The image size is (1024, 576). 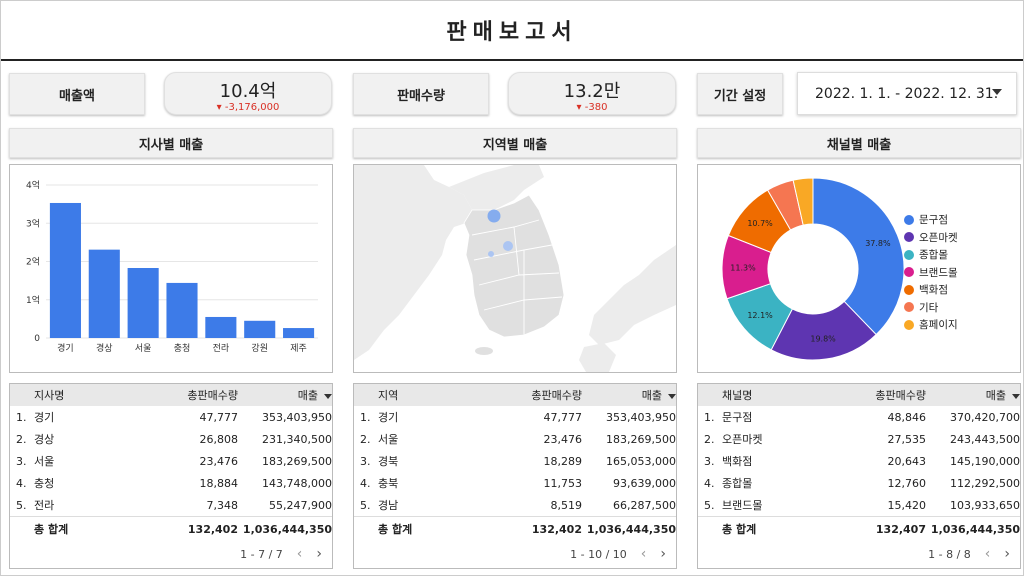 What do you see at coordinates (949, 554) in the screenshot?
I see `pager-range: 1 - 8 / 8` at bounding box center [949, 554].